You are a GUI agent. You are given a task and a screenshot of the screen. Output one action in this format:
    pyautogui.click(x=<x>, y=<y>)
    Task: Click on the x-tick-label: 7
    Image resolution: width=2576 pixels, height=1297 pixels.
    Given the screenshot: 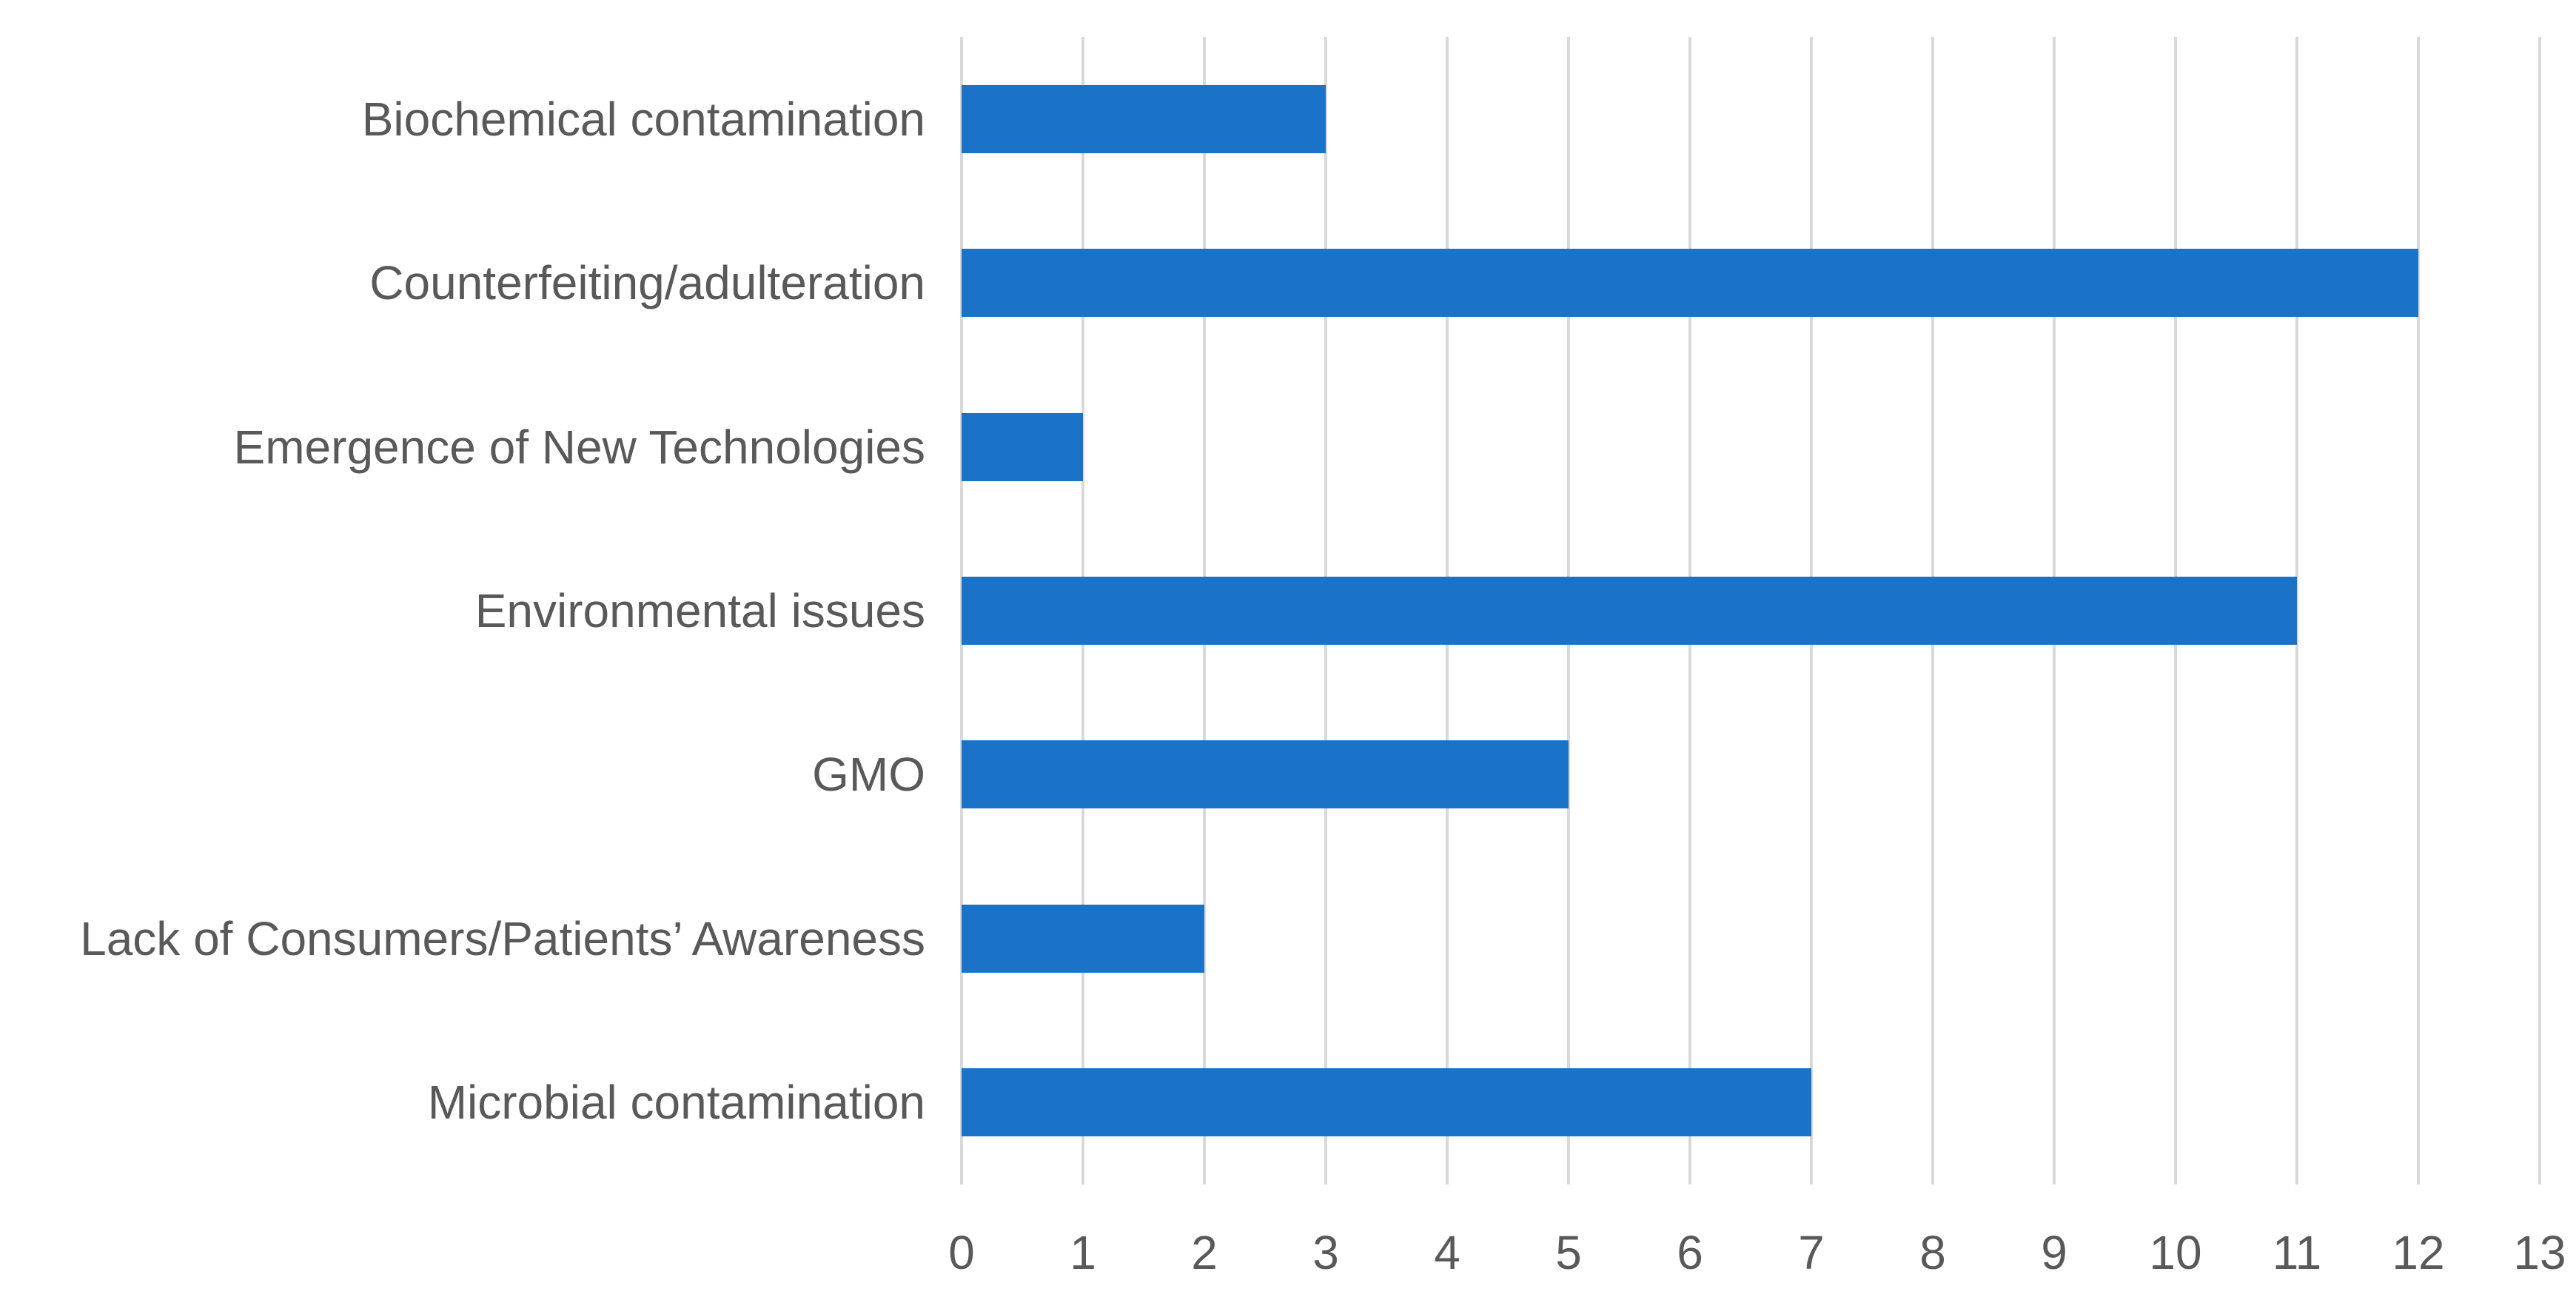 What is the action you would take?
    pyautogui.click(x=1811, y=1252)
    